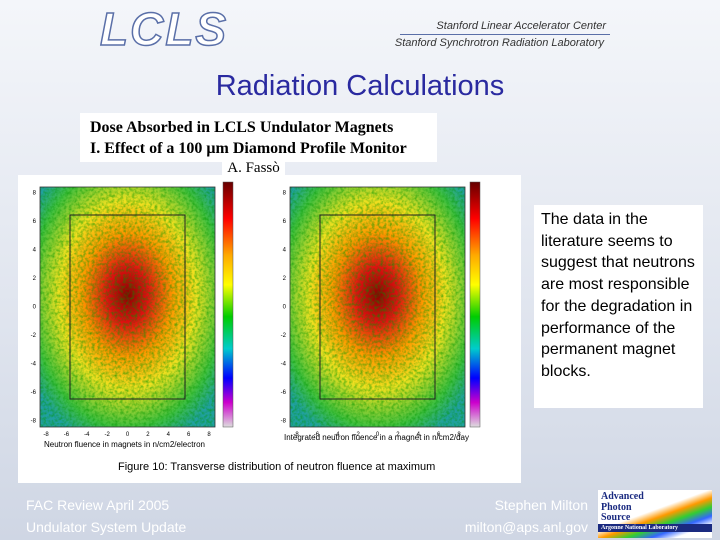 The width and height of the screenshot is (720, 540). I want to click on lcls-logo: LCLS, so click(164, 29).